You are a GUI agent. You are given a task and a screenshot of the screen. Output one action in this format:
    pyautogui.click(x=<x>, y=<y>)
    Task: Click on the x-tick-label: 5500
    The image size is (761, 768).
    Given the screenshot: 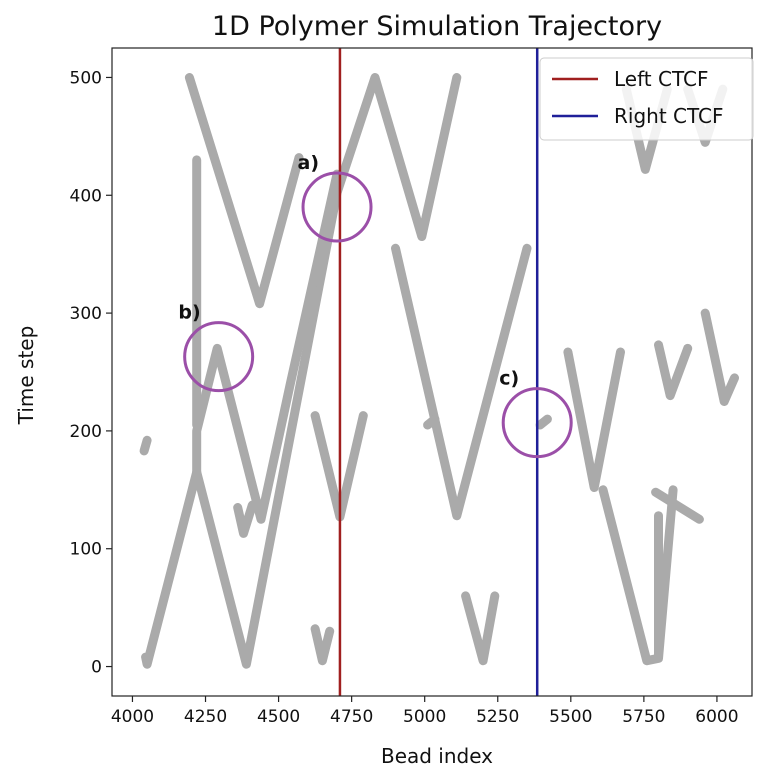 What is the action you would take?
    pyautogui.click(x=570, y=717)
    